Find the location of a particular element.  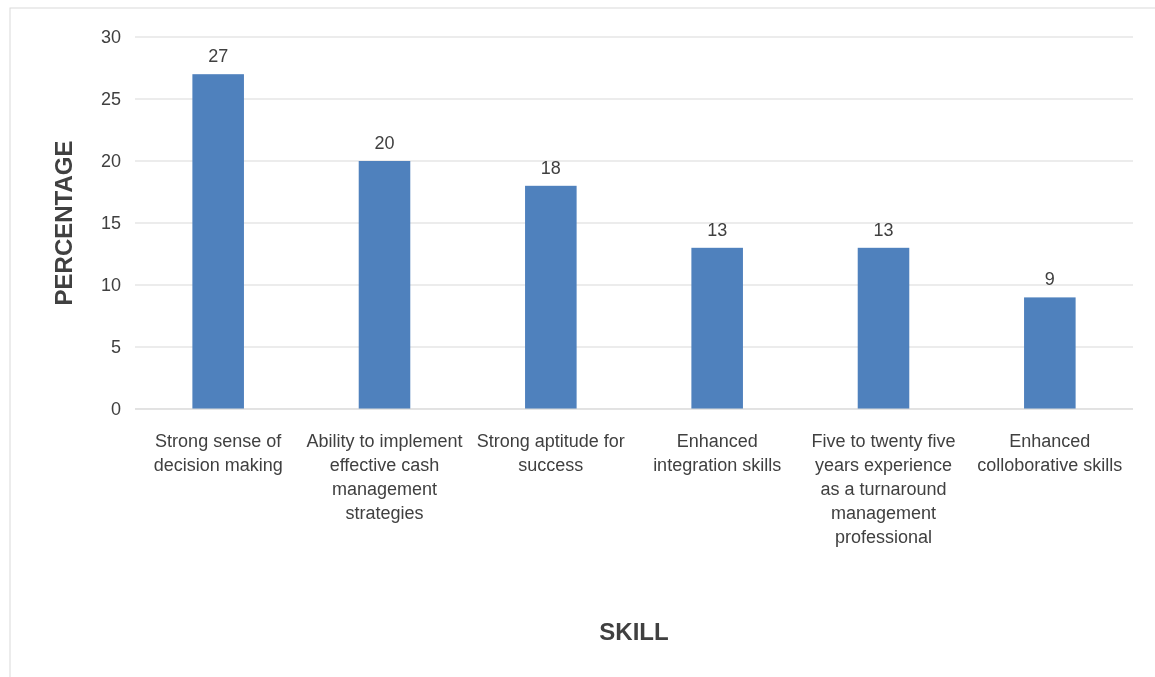

x-tick-label: Strong sense of decision making is located at coordinates (218, 453).